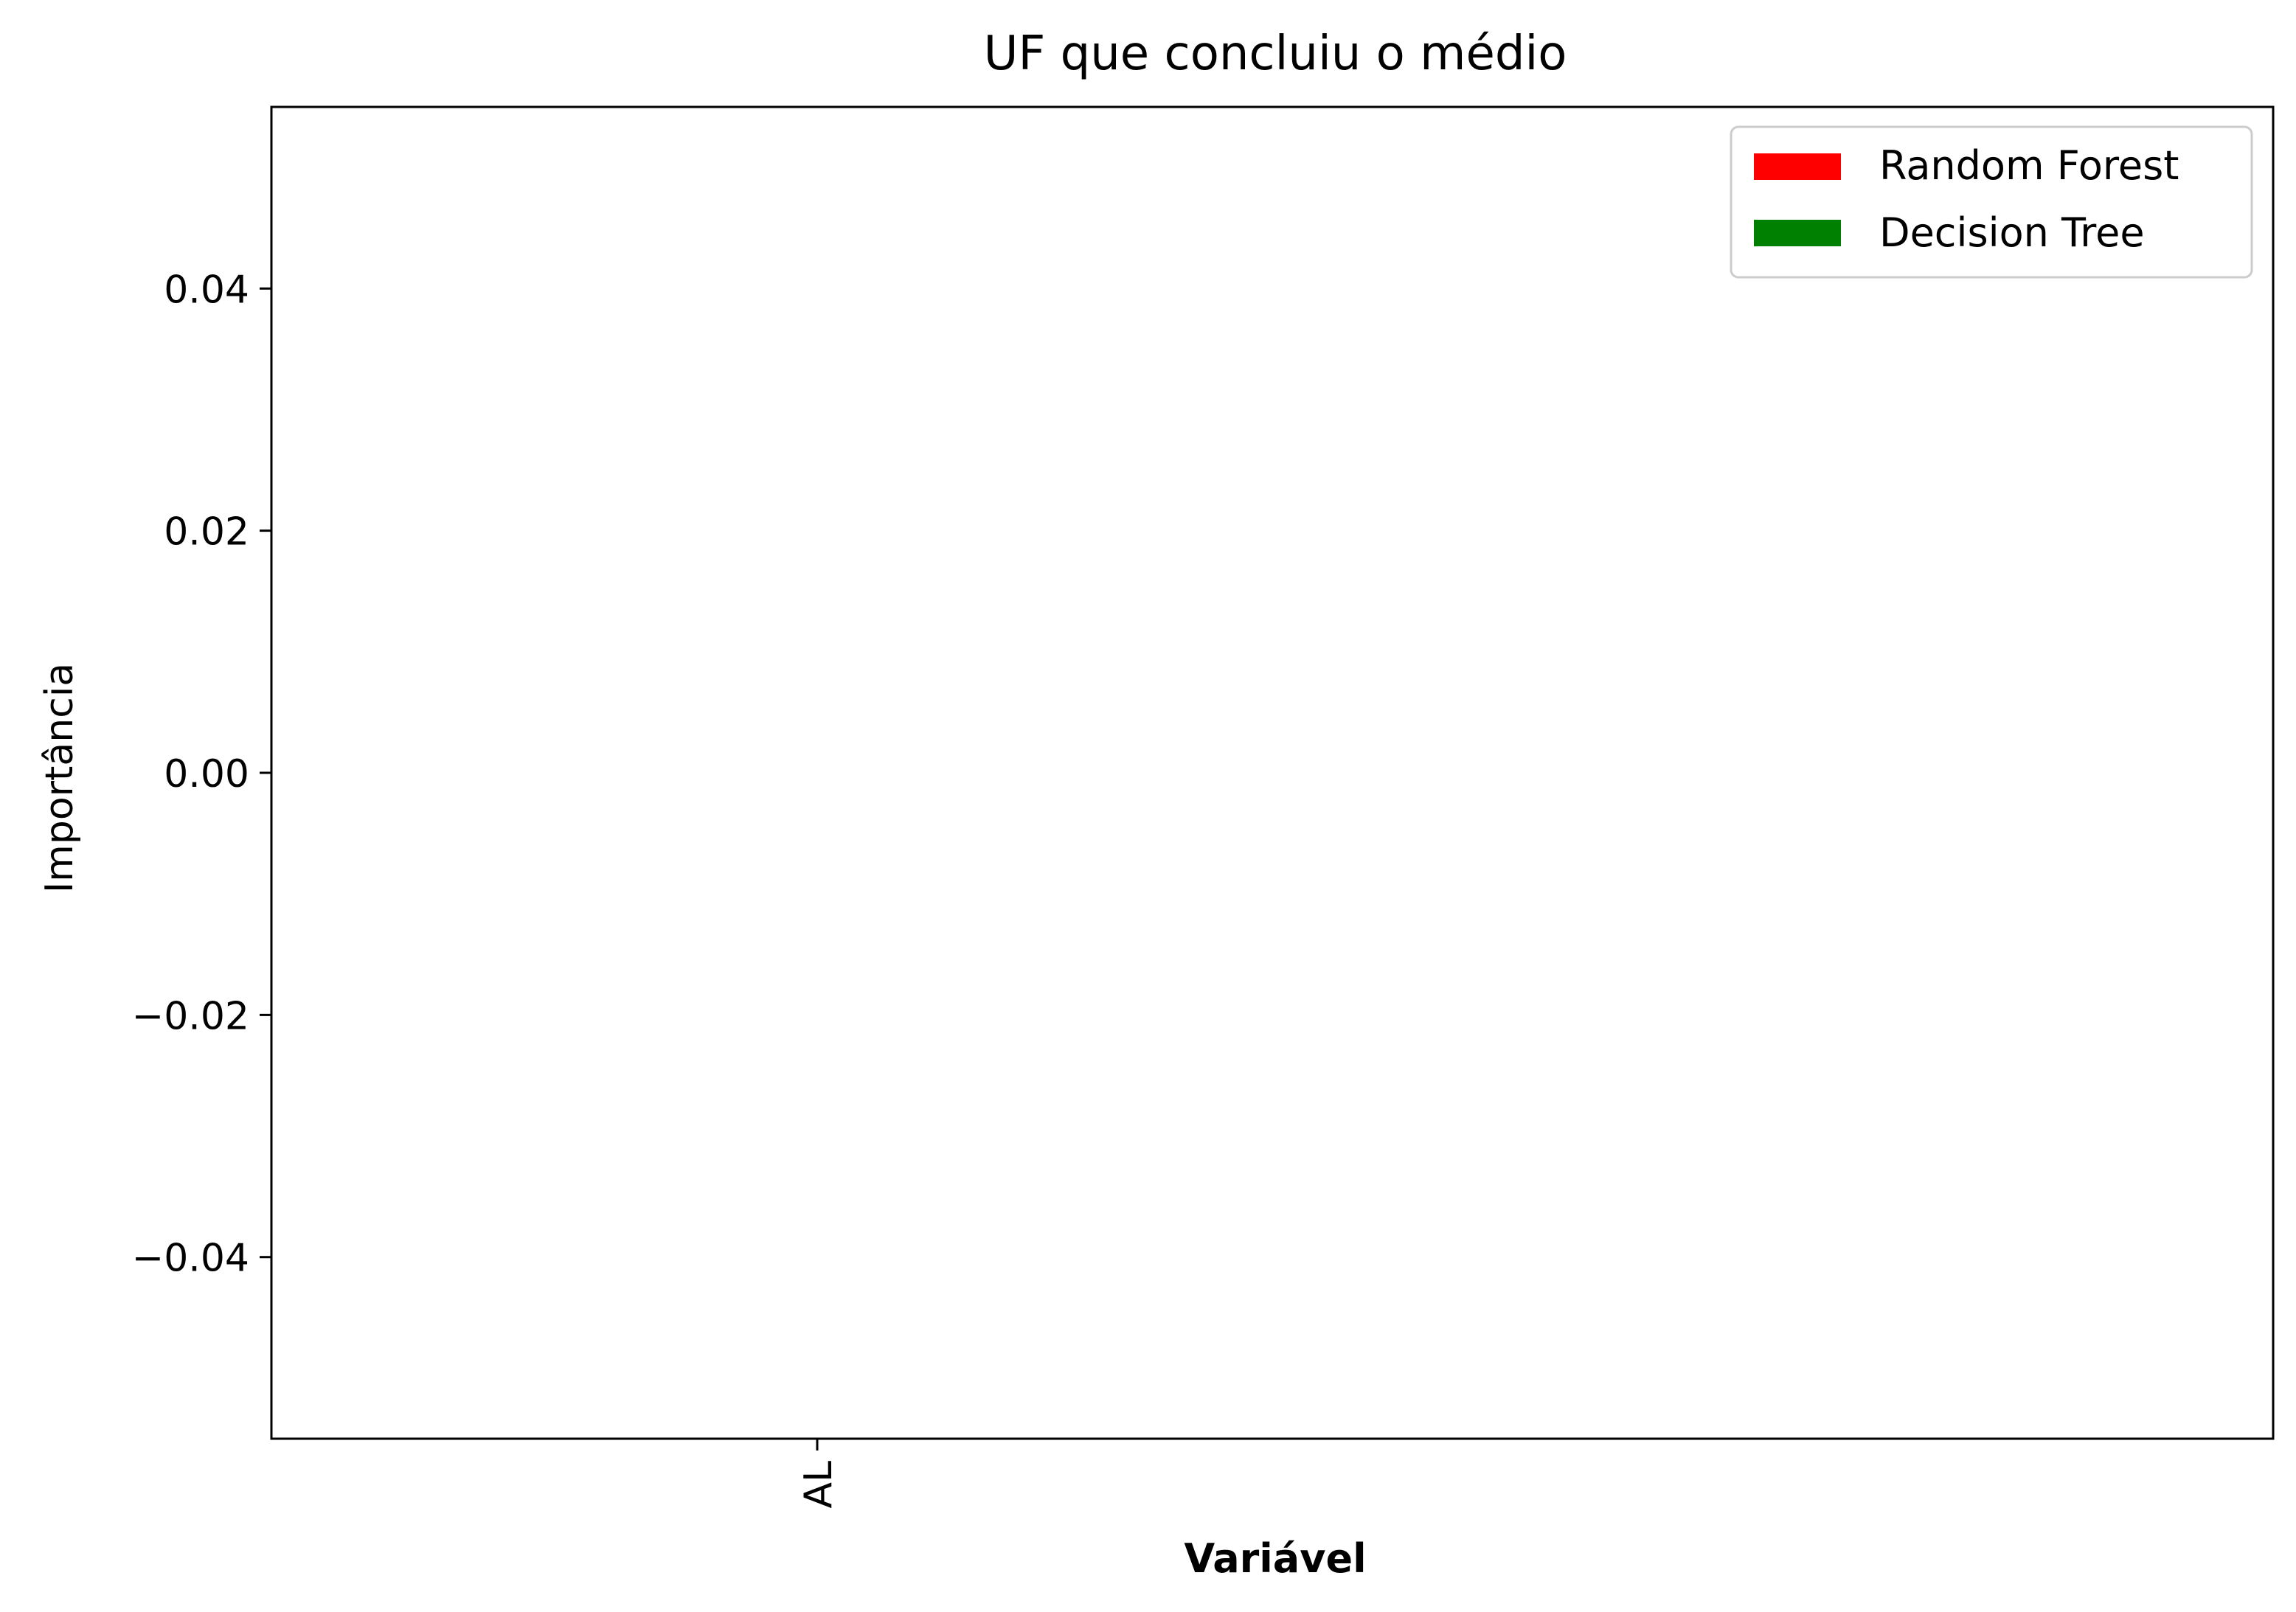 This screenshot has height=1612, width=2296. I want to click on y-tick-label: 0.02, so click(206, 532).